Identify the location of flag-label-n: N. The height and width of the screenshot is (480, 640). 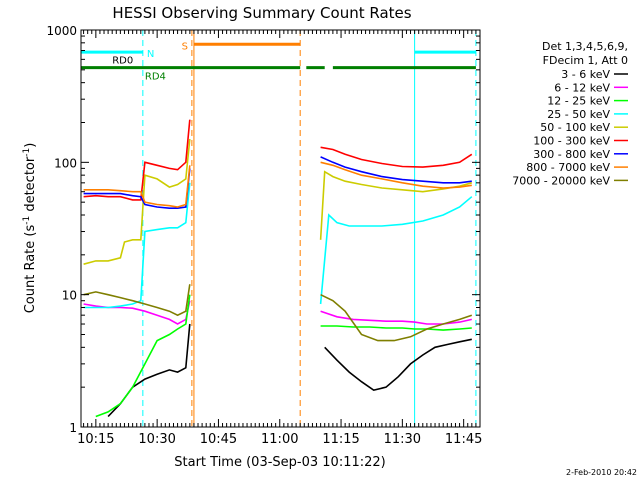
(150, 54).